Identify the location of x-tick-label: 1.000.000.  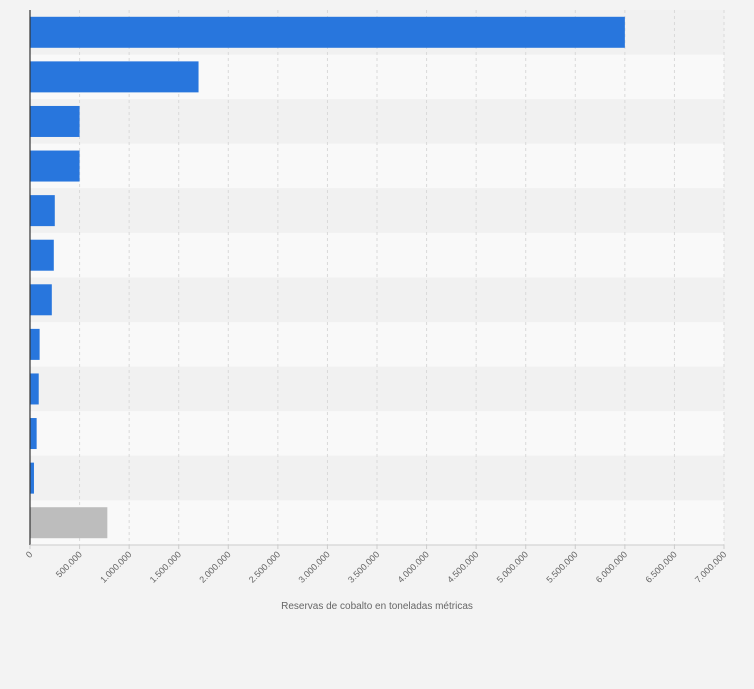
(115, 566).